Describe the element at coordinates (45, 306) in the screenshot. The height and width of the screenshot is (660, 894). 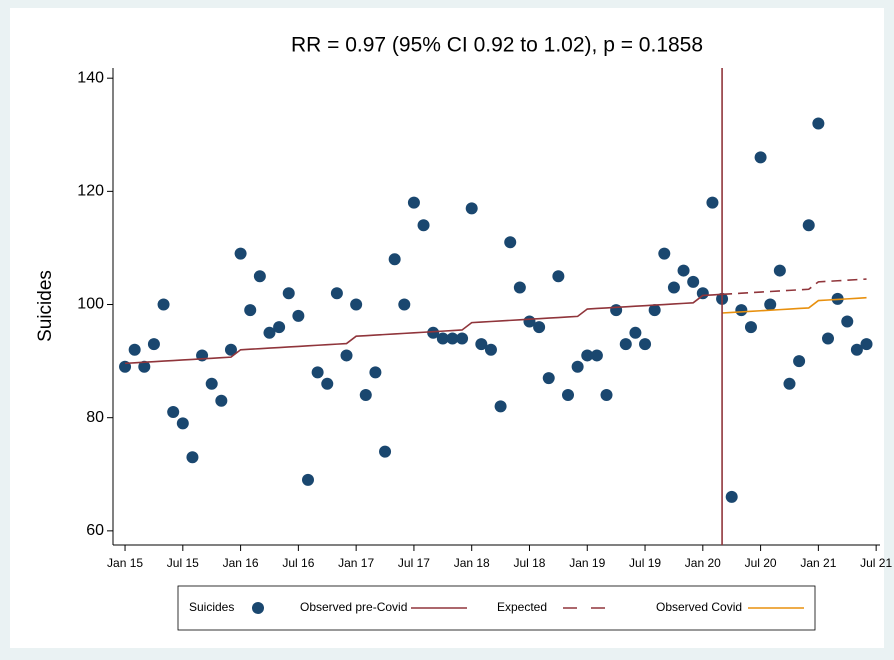
I see `y-axis-label: Suicides` at that location.